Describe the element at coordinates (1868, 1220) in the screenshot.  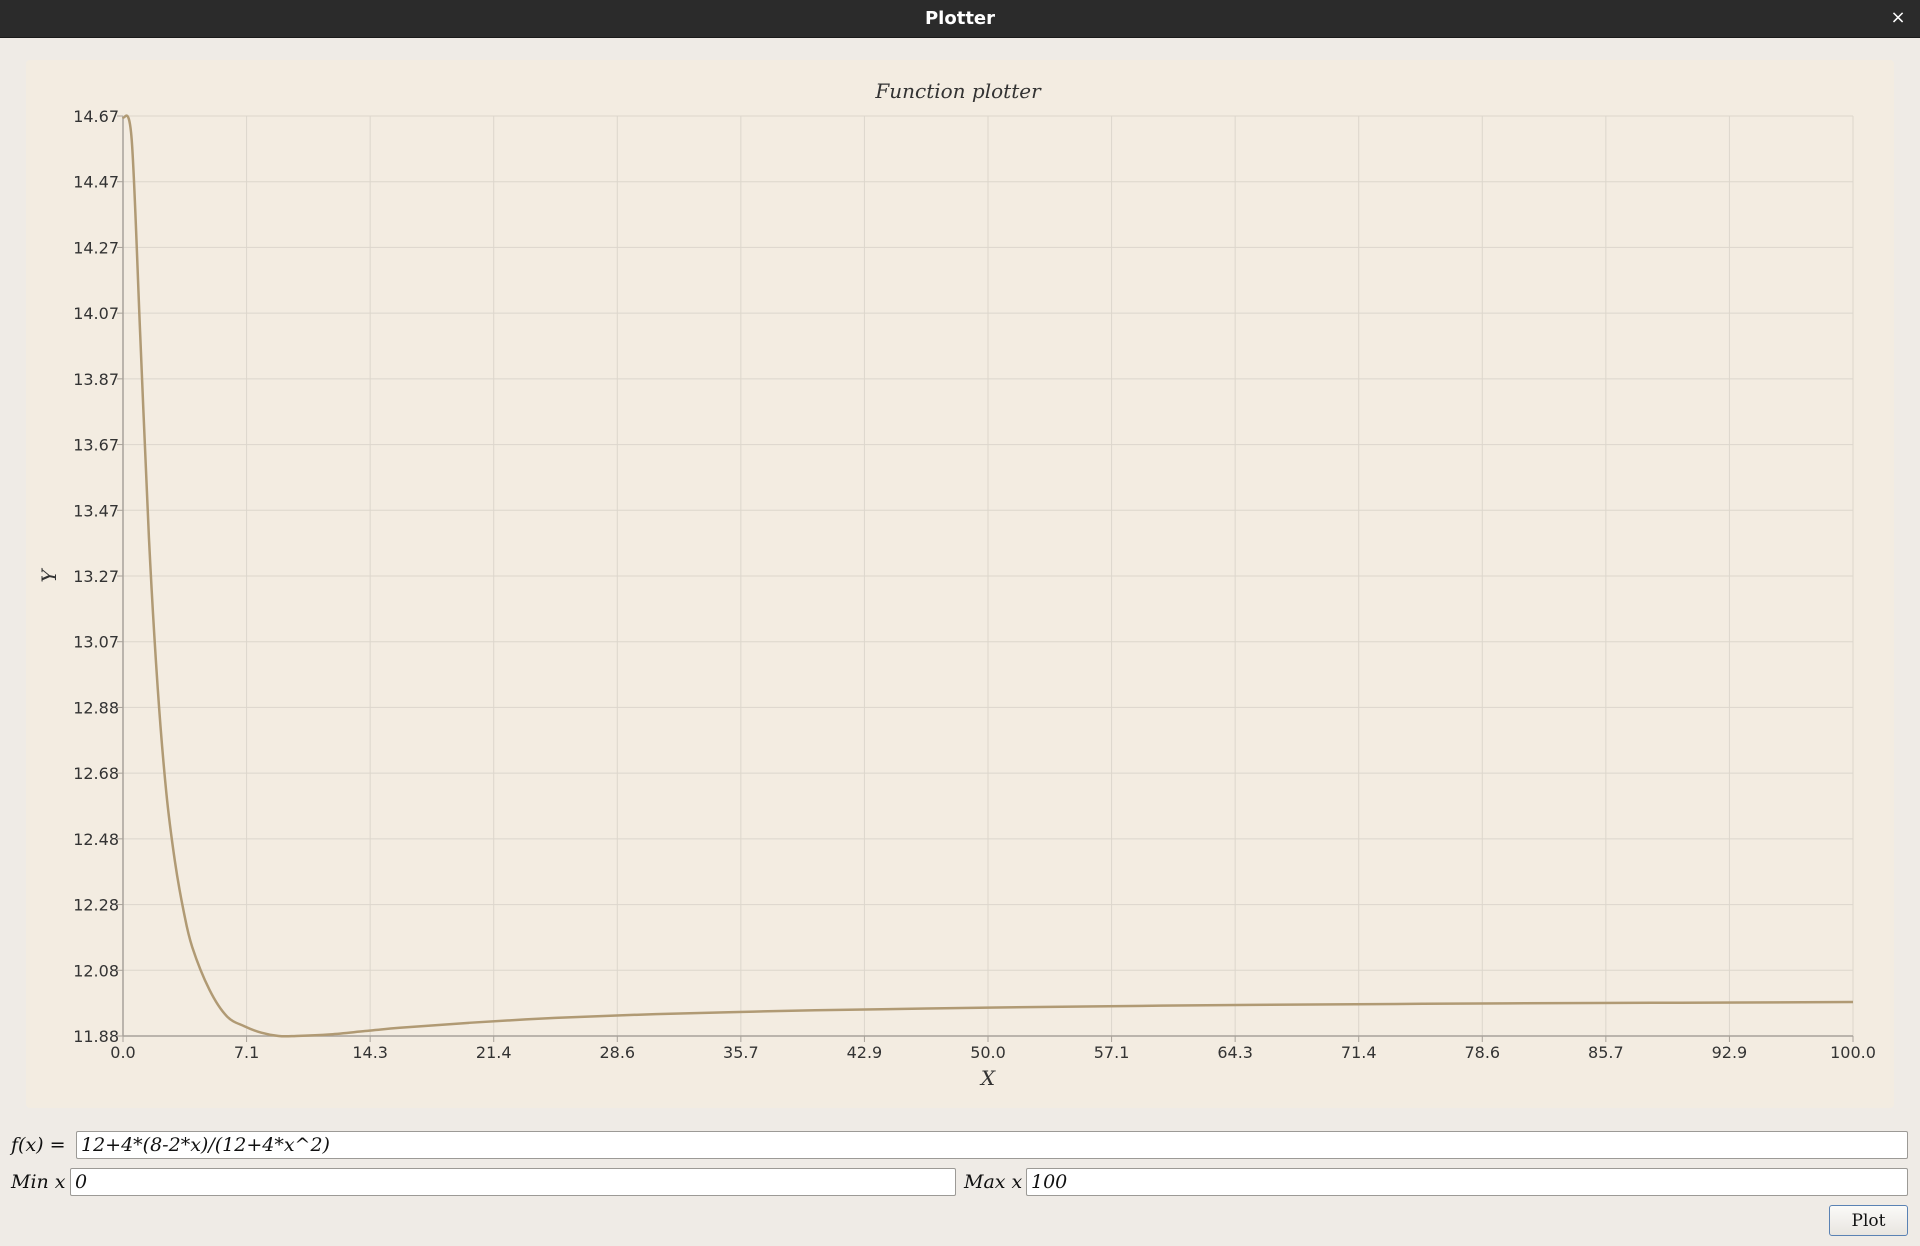
I see `plot-button: Plot` at that location.